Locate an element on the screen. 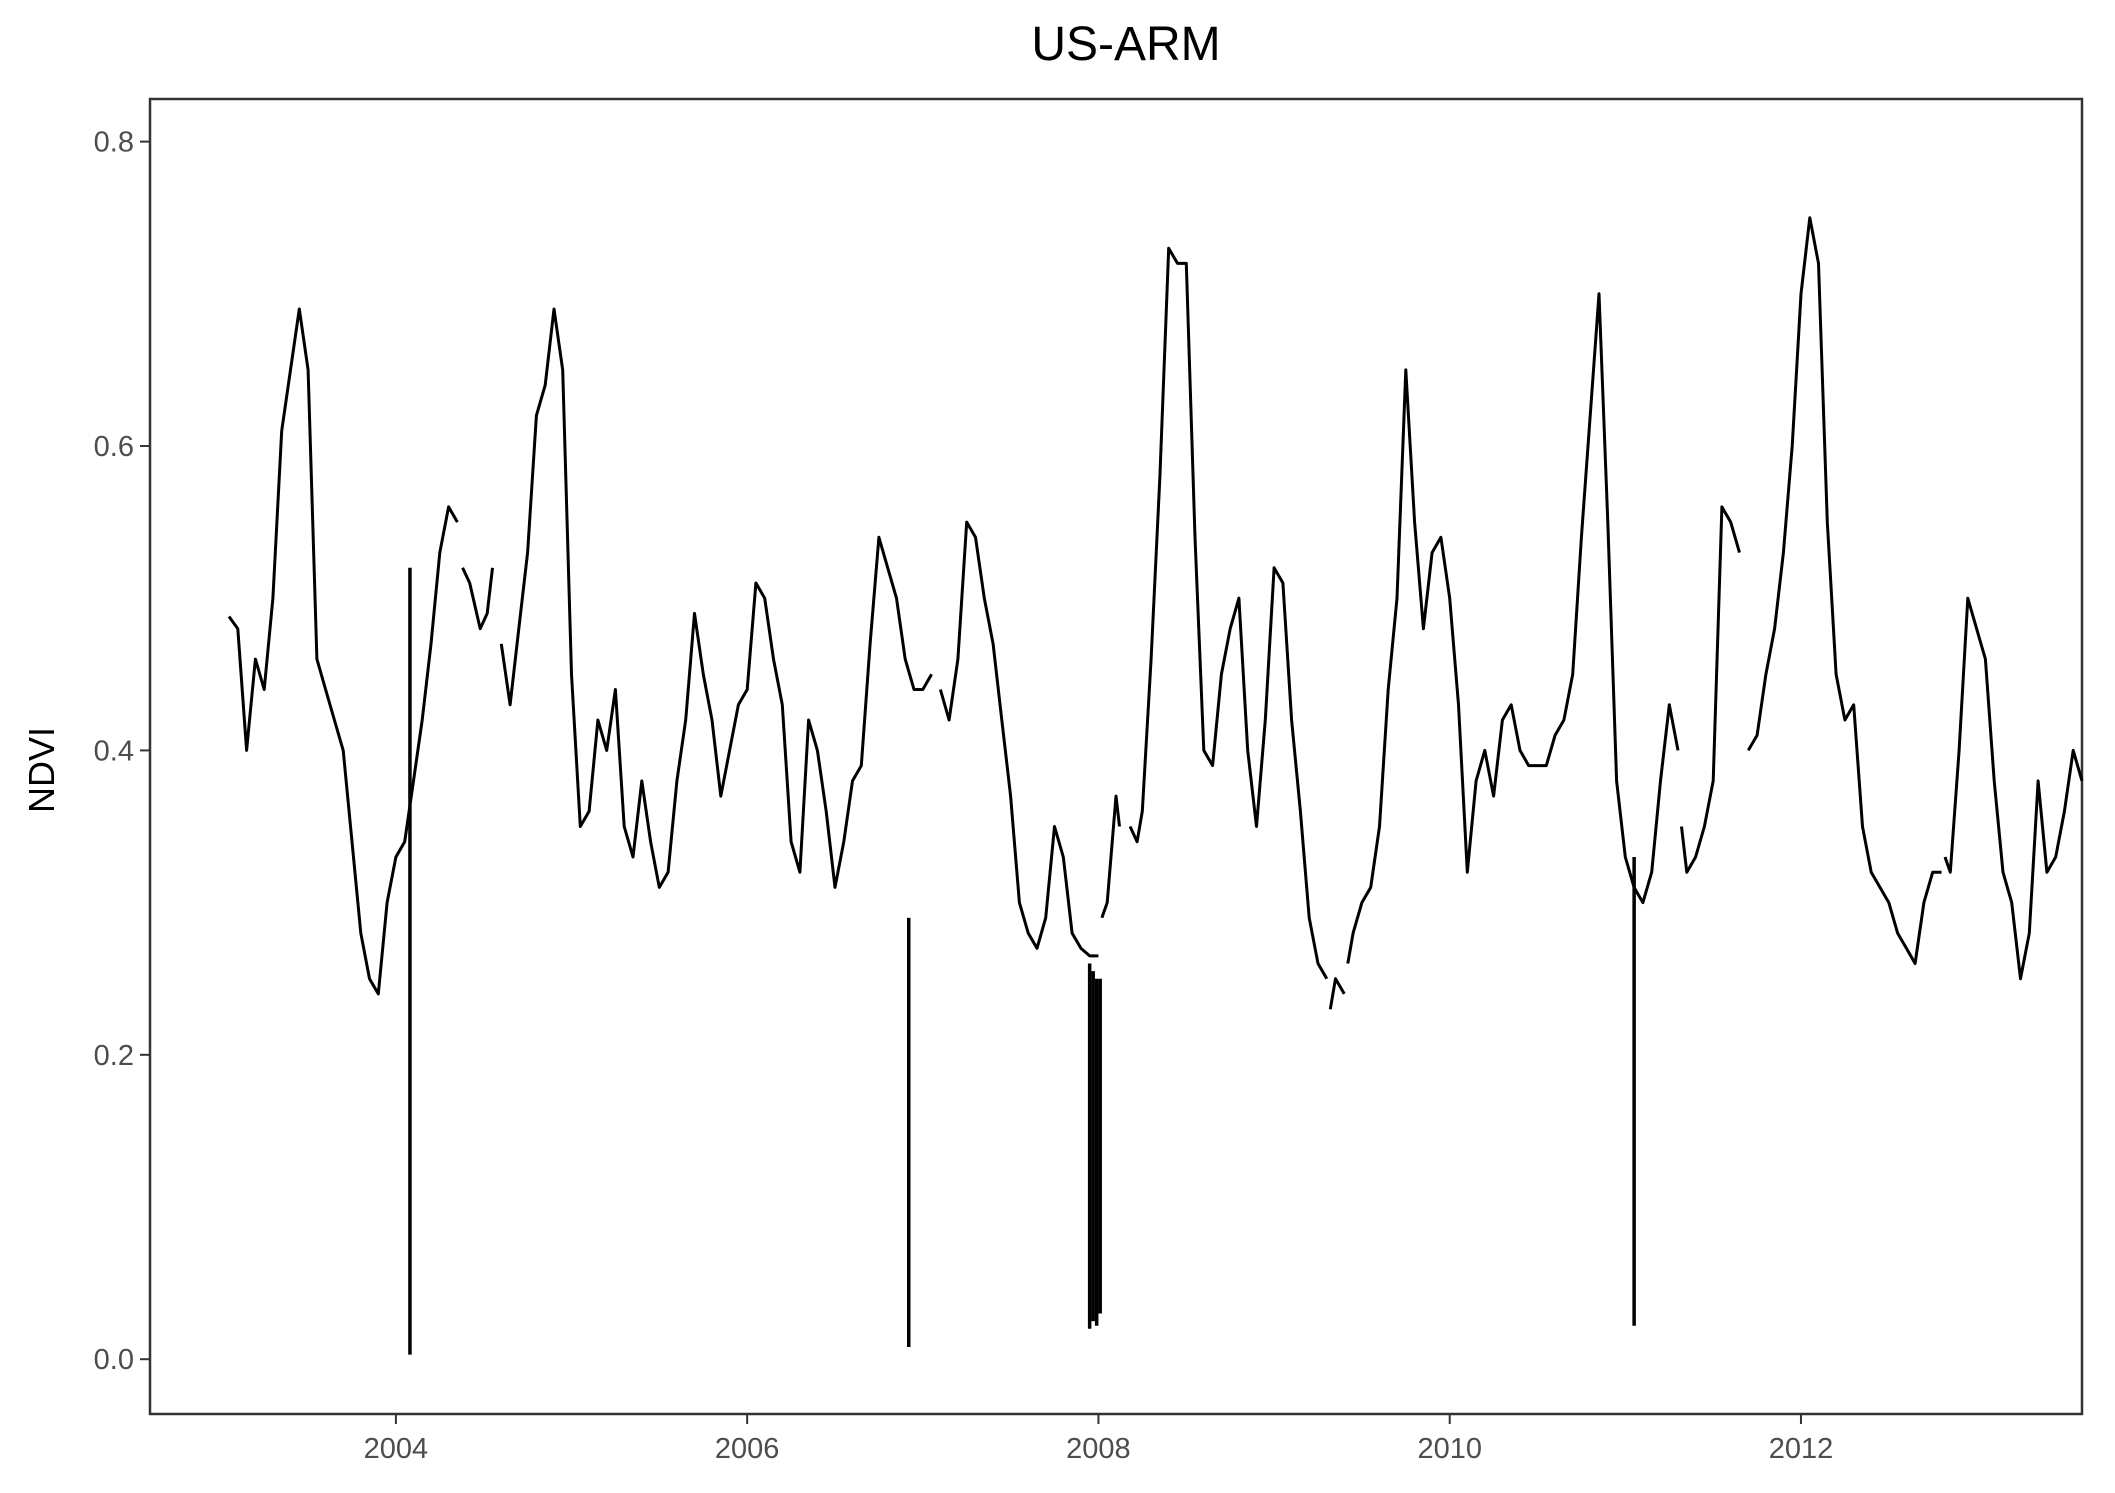 This screenshot has height=1493, width=2115. chart-title: US-ARM is located at coordinates (1125, 44).